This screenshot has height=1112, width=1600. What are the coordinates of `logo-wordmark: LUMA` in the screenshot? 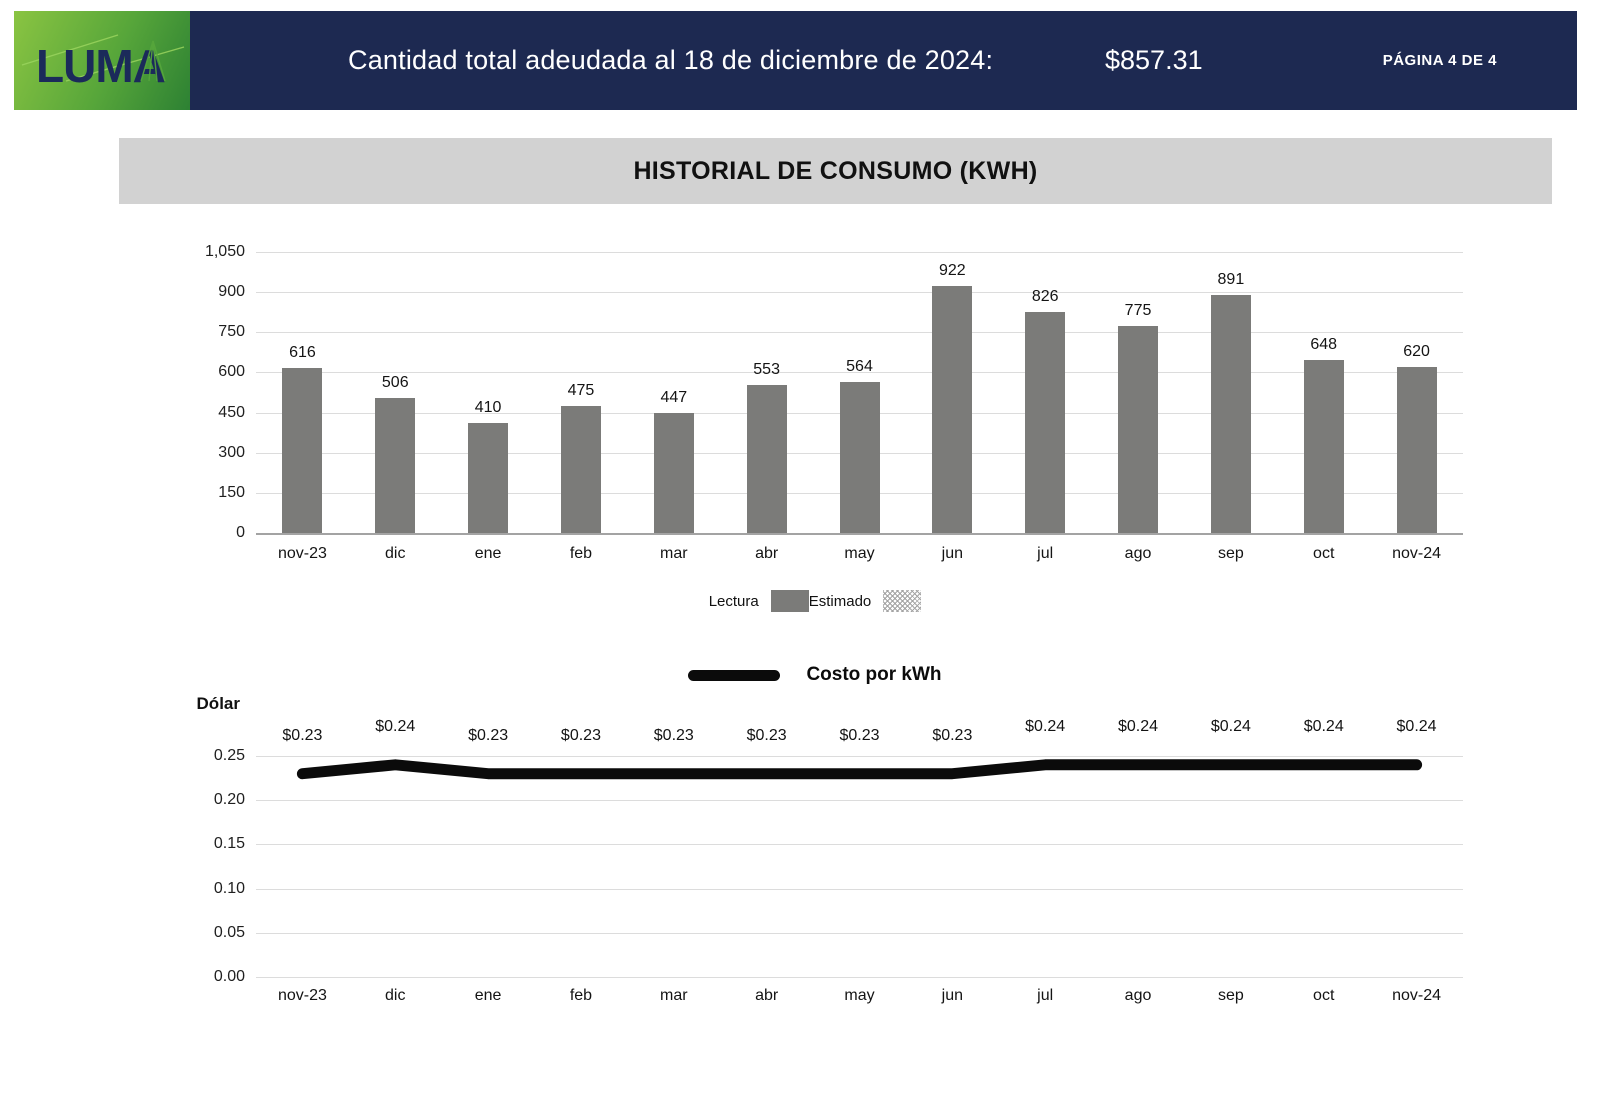 It's located at (100, 66).